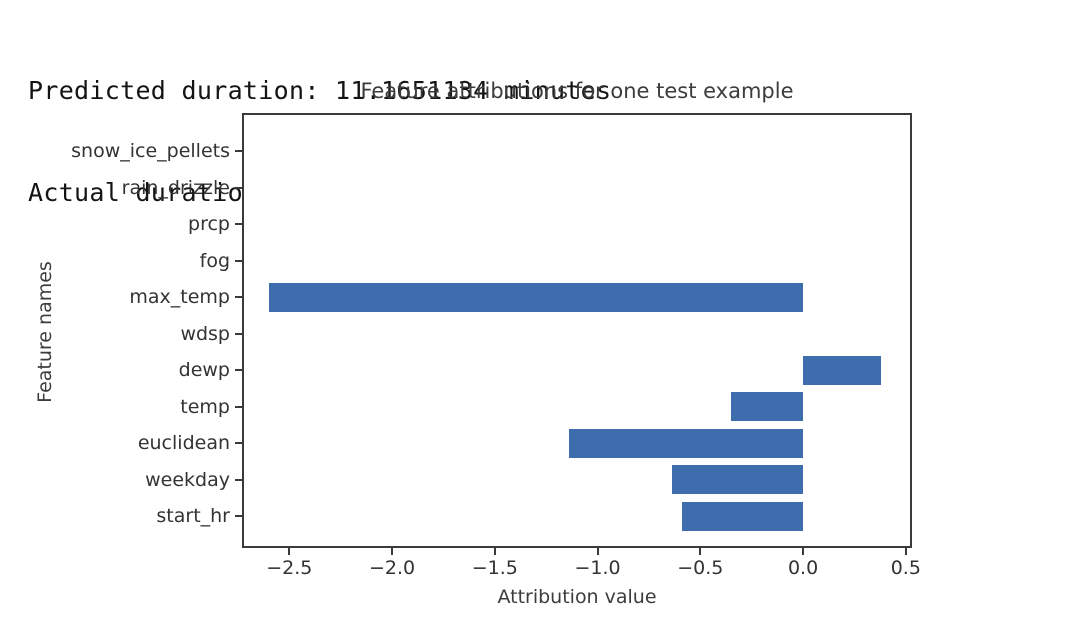  Describe the element at coordinates (205, 333) in the screenshot. I see `y-tick-label-wdsp: wdsp` at that location.